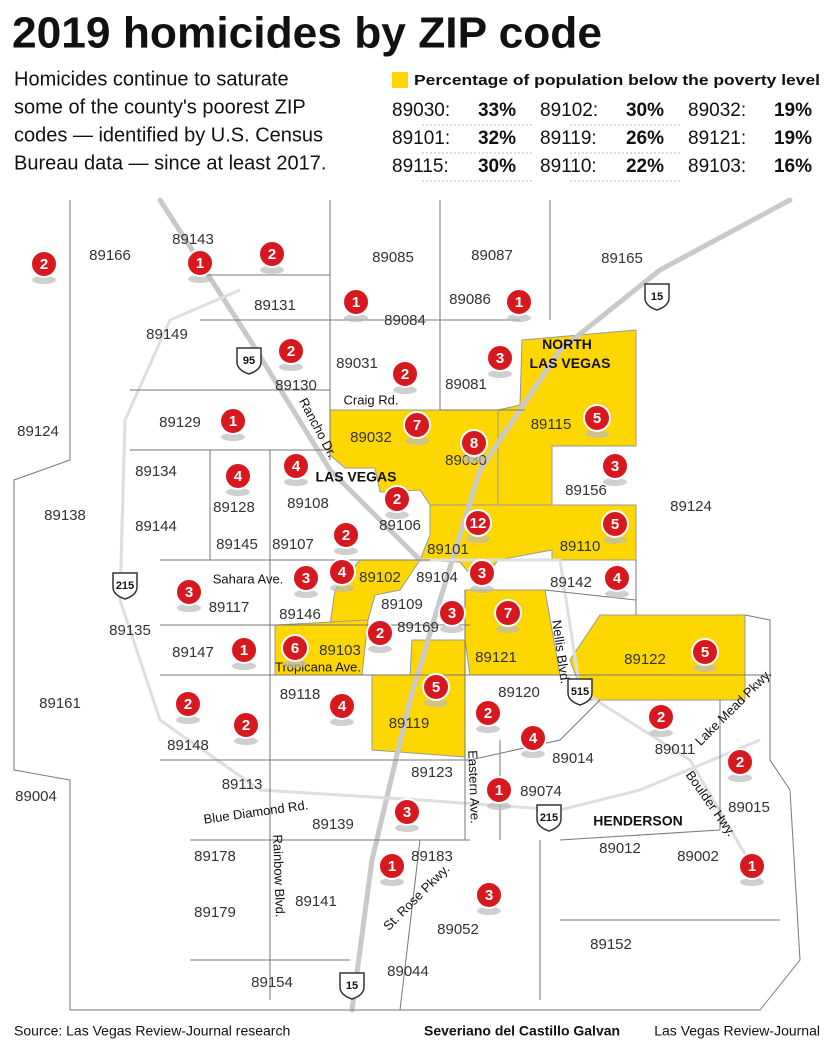  I want to click on homicide-marker: 5, so click(615, 527).